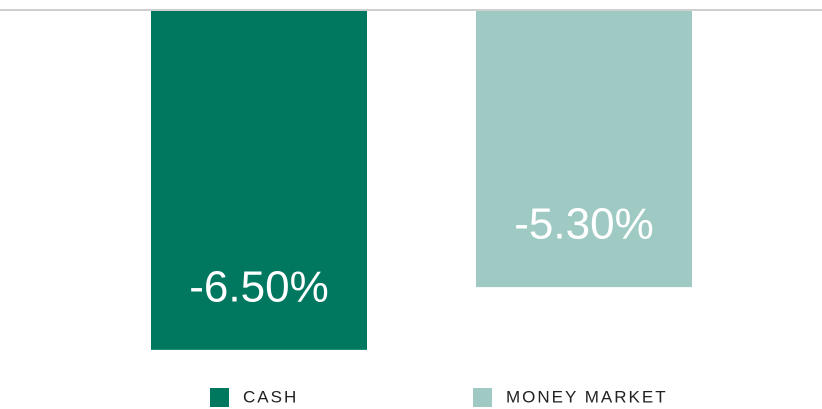 Image resolution: width=822 pixels, height=409 pixels. I want to click on value-label: -6.50%, so click(258, 286).